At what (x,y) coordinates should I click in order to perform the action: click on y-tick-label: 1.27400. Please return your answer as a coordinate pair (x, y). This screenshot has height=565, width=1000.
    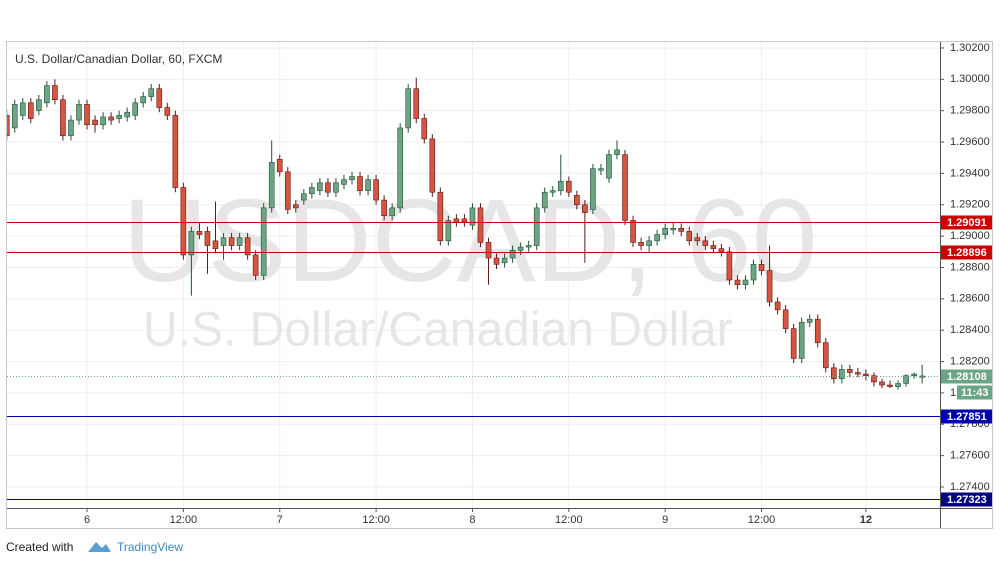
    Looking at the image, I should click on (970, 487).